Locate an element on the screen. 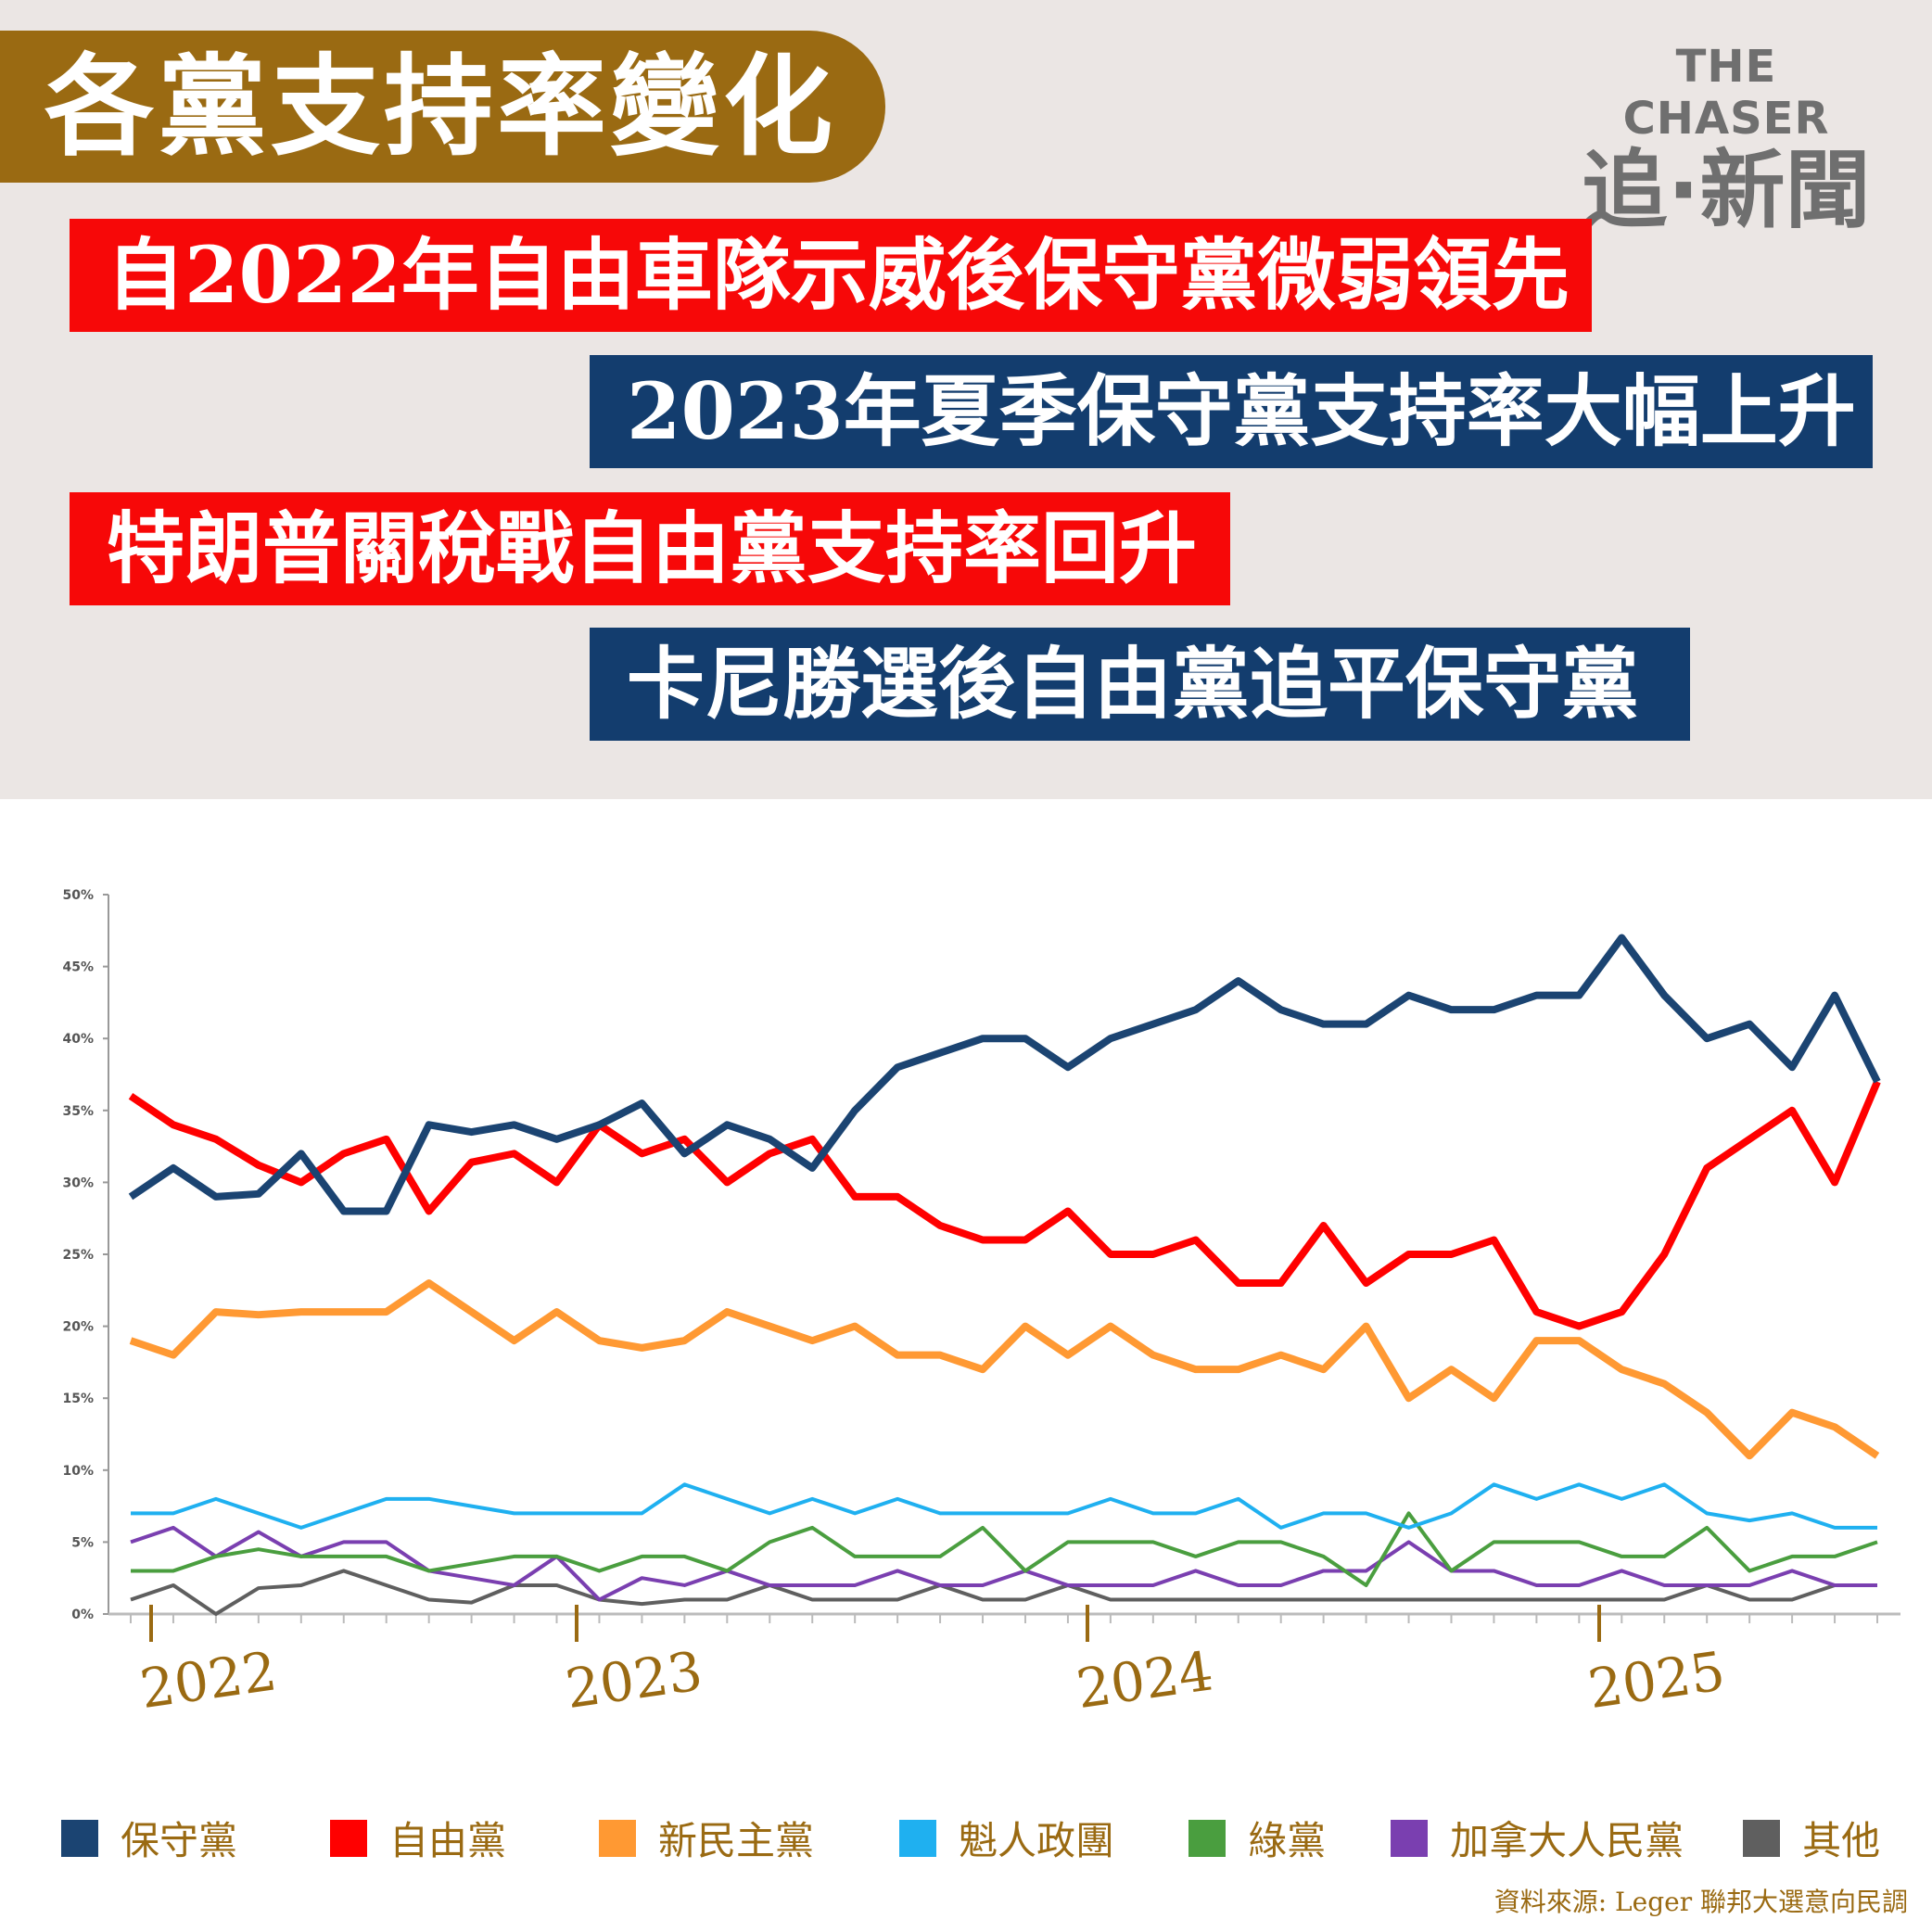 This screenshot has width=1932, height=1932. legend-item: 保守黨 is located at coordinates (149, 1838).